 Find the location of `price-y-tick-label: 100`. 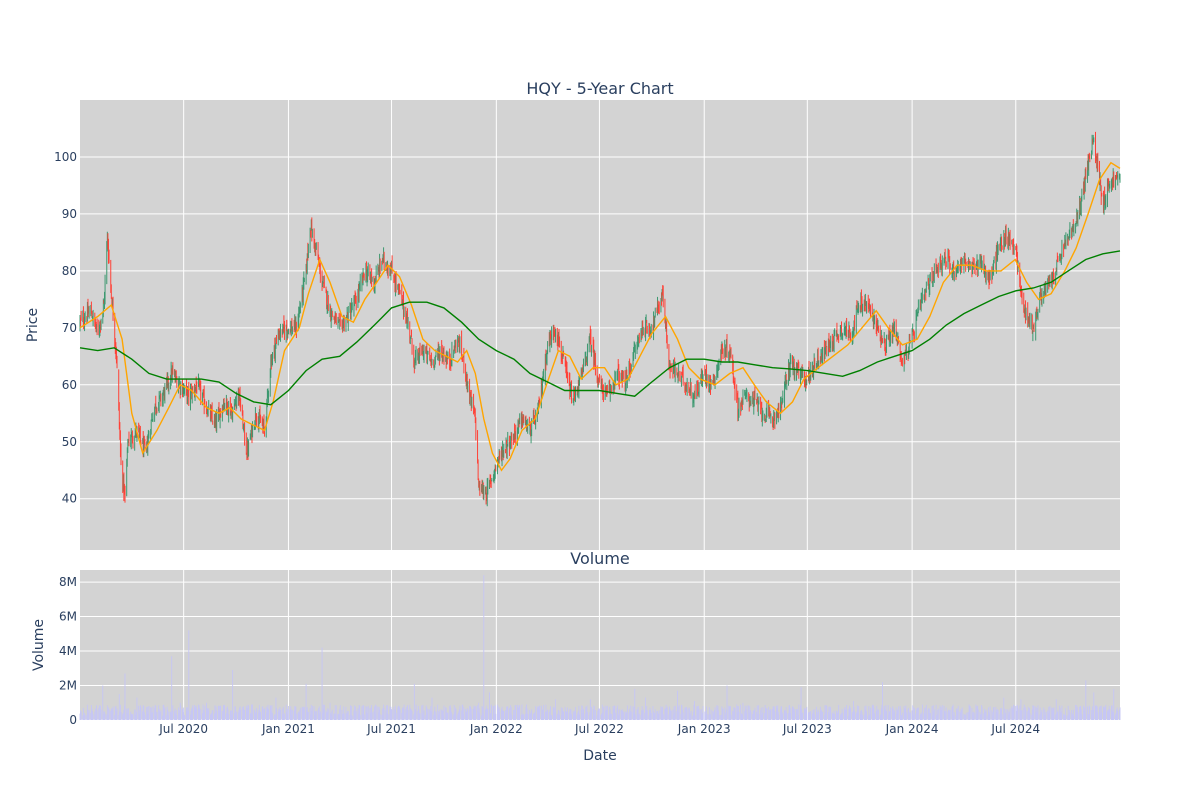

price-y-tick-label: 100 is located at coordinates (65, 157).